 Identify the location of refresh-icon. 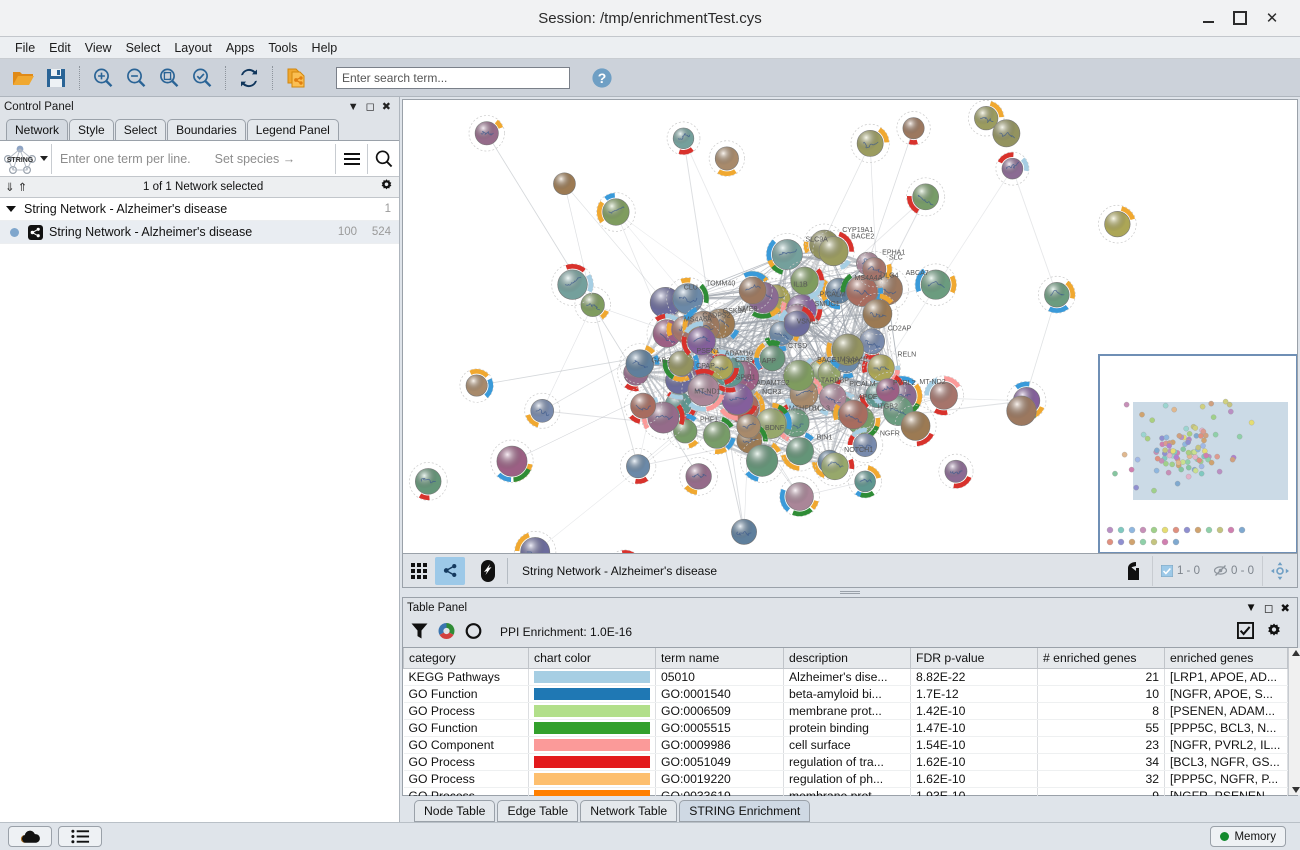
(249, 78).